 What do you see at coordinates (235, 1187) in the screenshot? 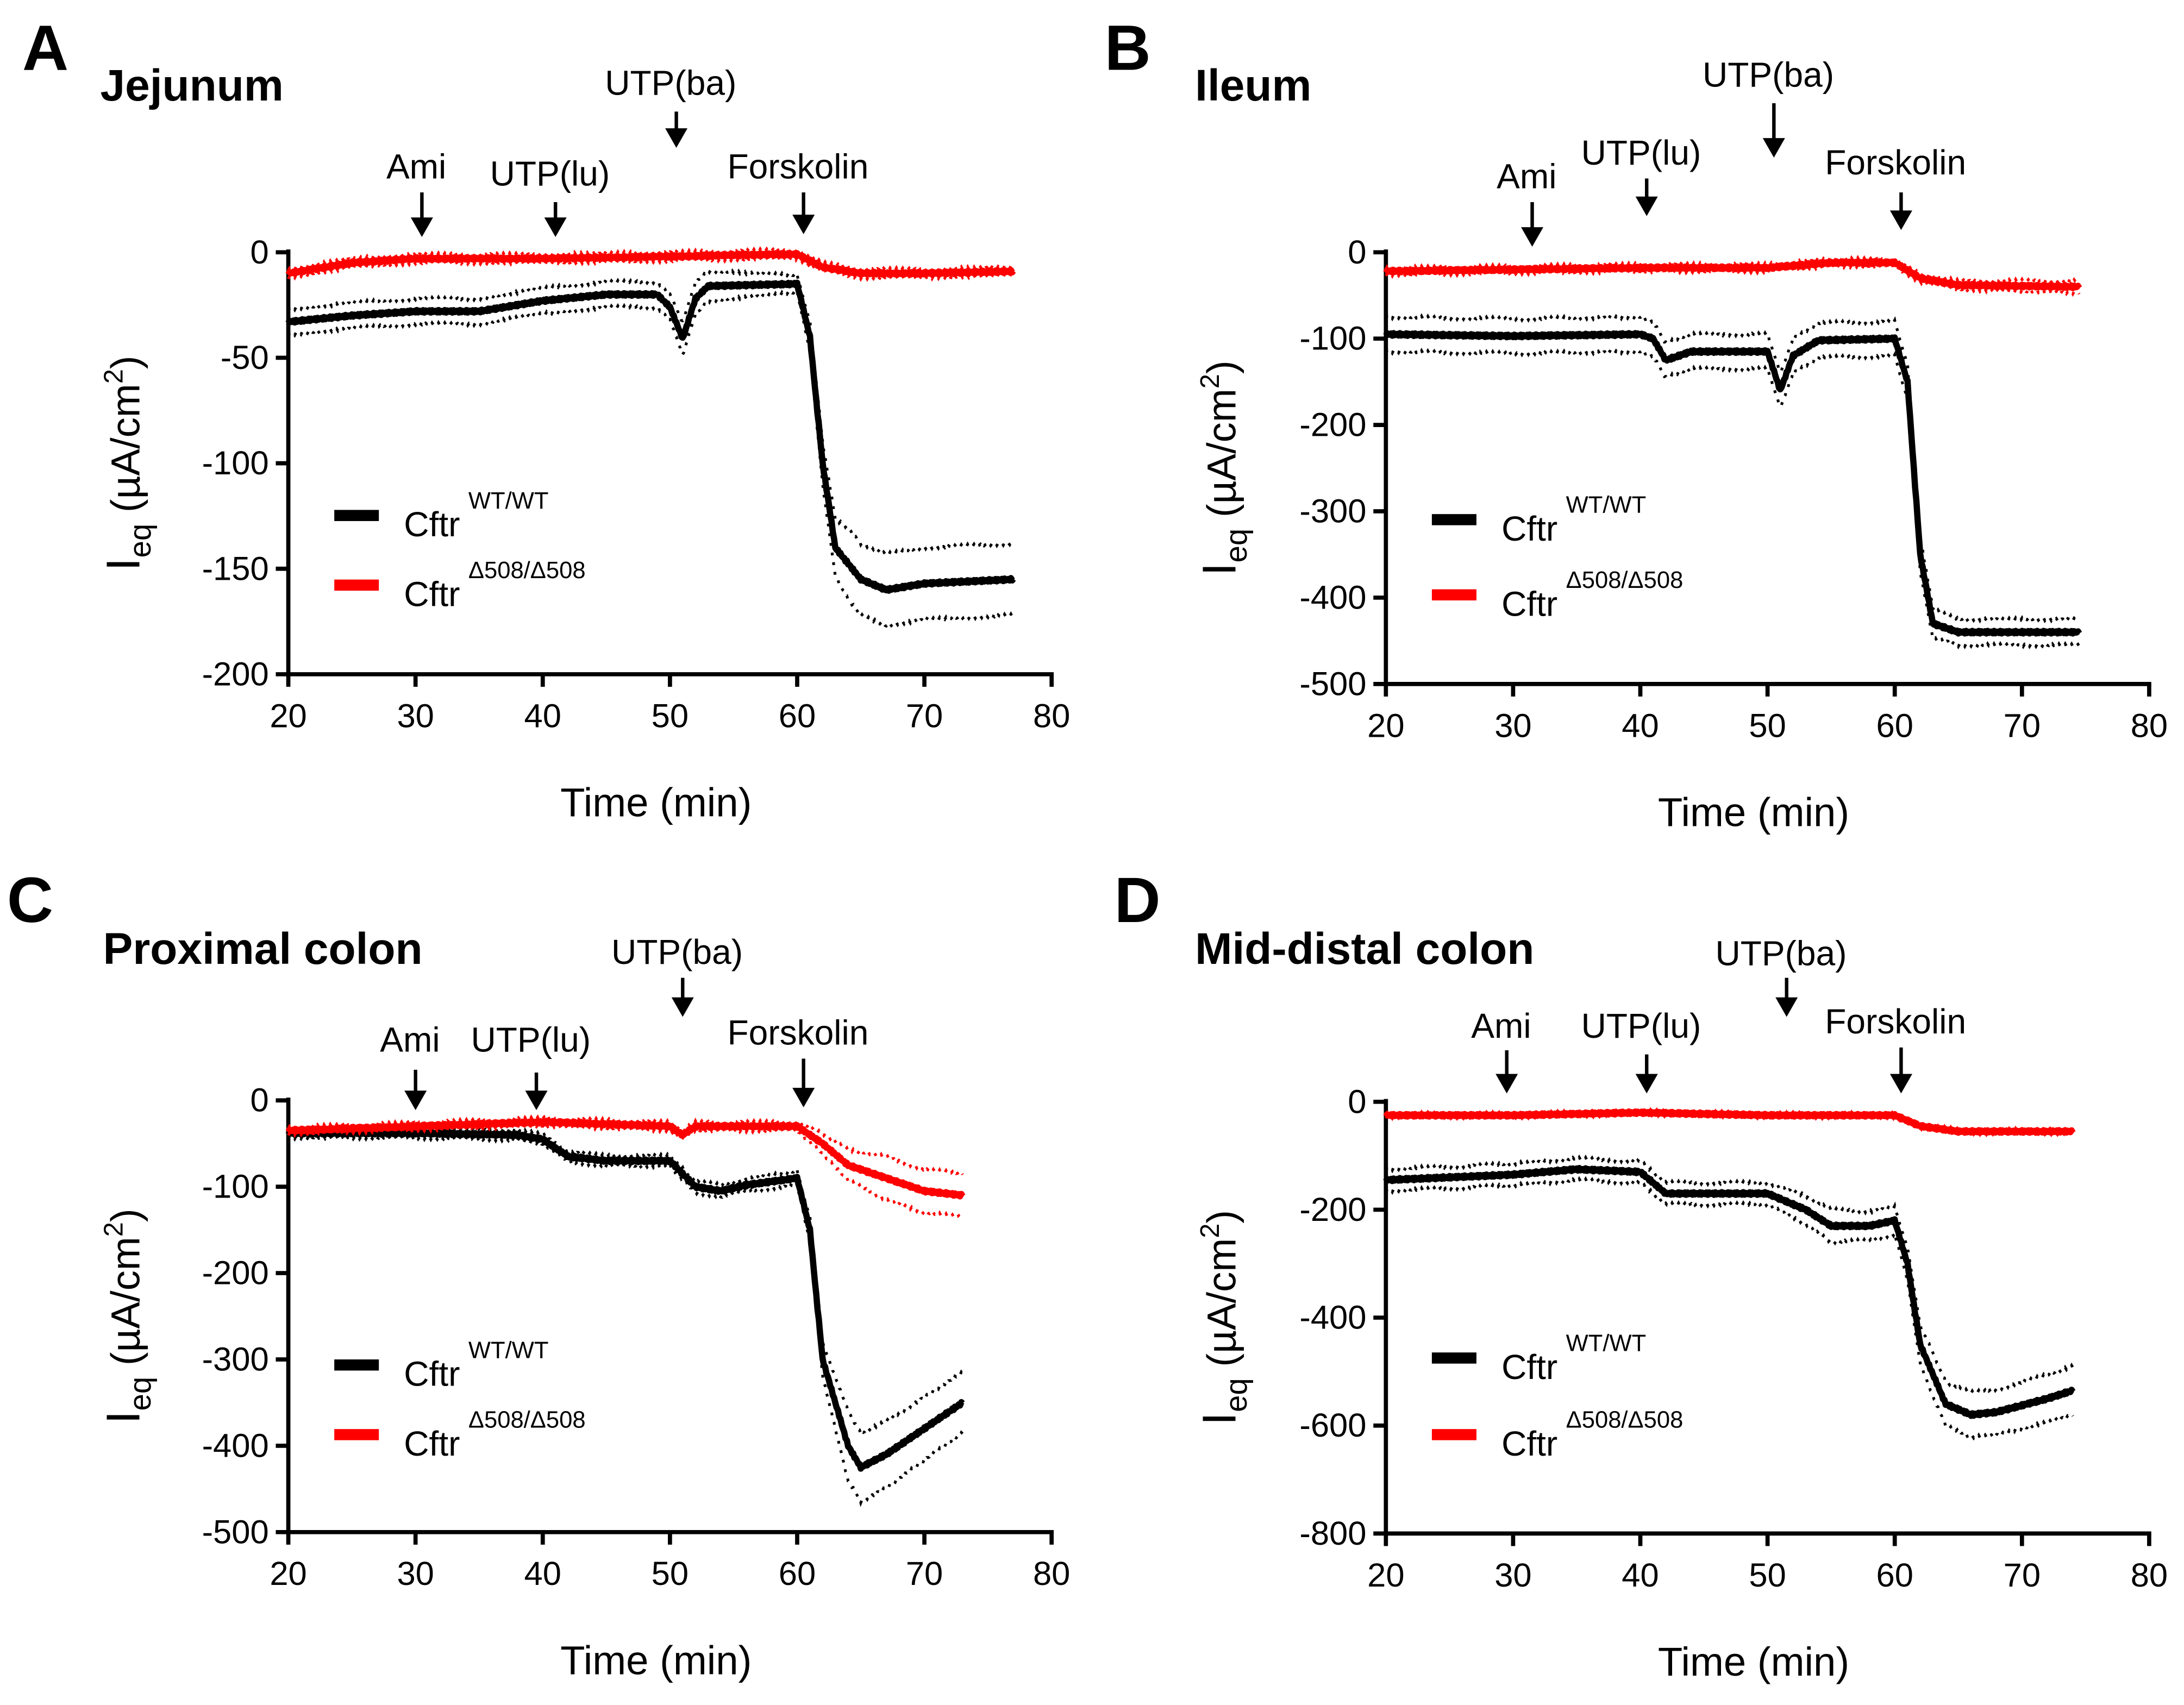
I see `y-tick-label: -100` at bounding box center [235, 1187].